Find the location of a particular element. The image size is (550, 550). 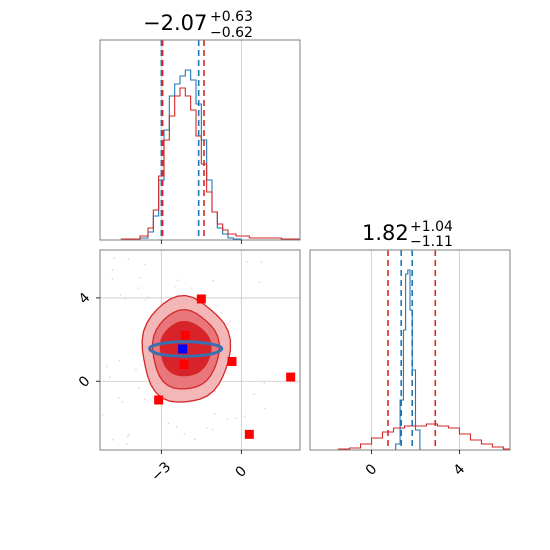

title-param1-upper: +0.63 is located at coordinates (231, 17).